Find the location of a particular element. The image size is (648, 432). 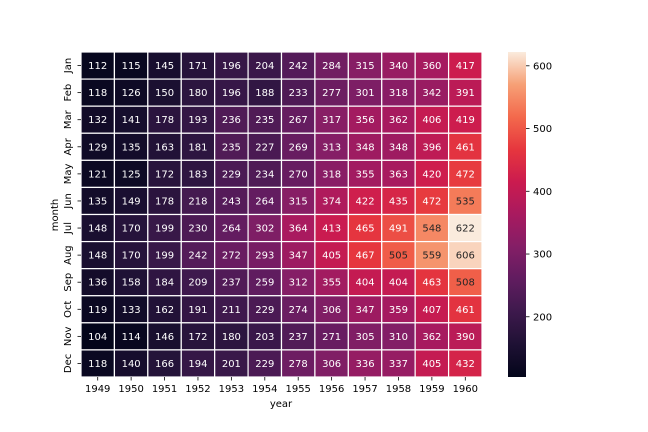

cell-value-label: 259 is located at coordinates (264, 283).